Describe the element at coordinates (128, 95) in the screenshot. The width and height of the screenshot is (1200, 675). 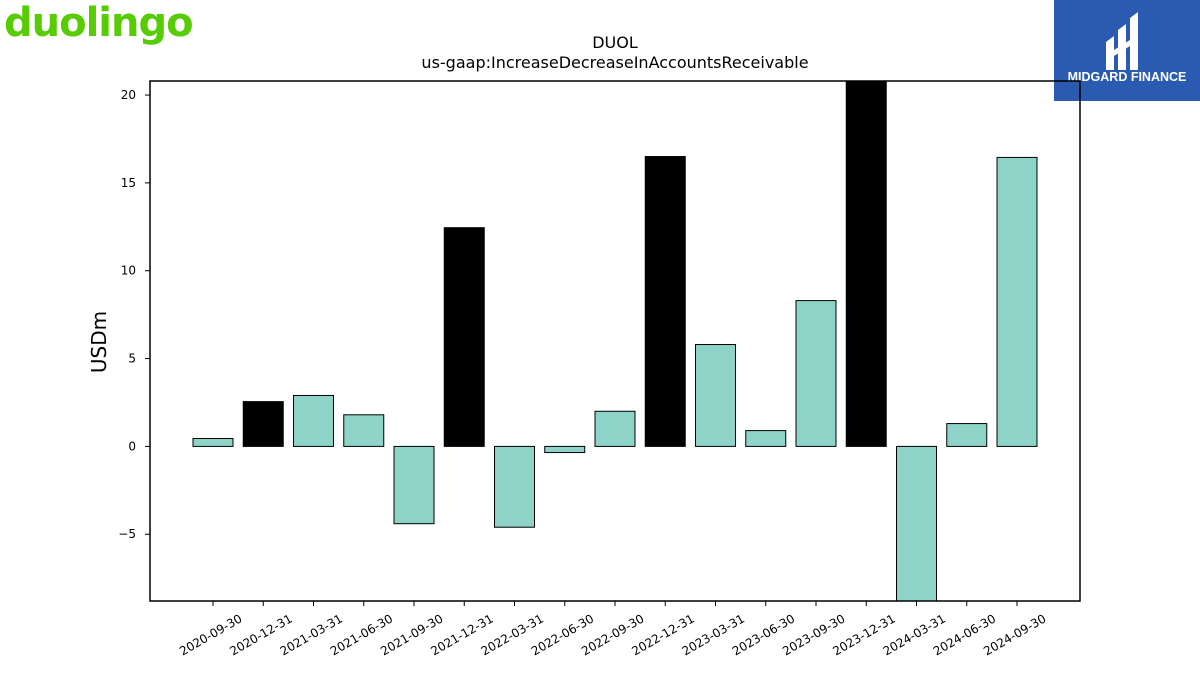
I see `y-tick-label: 20` at that location.